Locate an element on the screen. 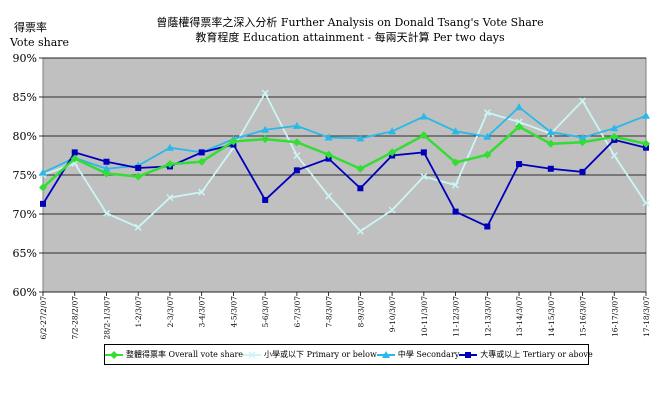  x-tick-label: 14-15/3/07 is located at coordinates (551, 316).